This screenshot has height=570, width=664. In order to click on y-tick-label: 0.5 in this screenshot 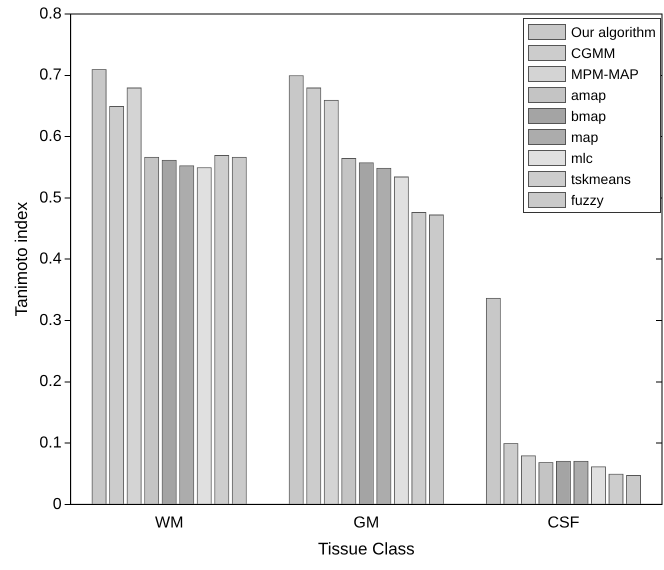, I will do `click(50, 197)`.